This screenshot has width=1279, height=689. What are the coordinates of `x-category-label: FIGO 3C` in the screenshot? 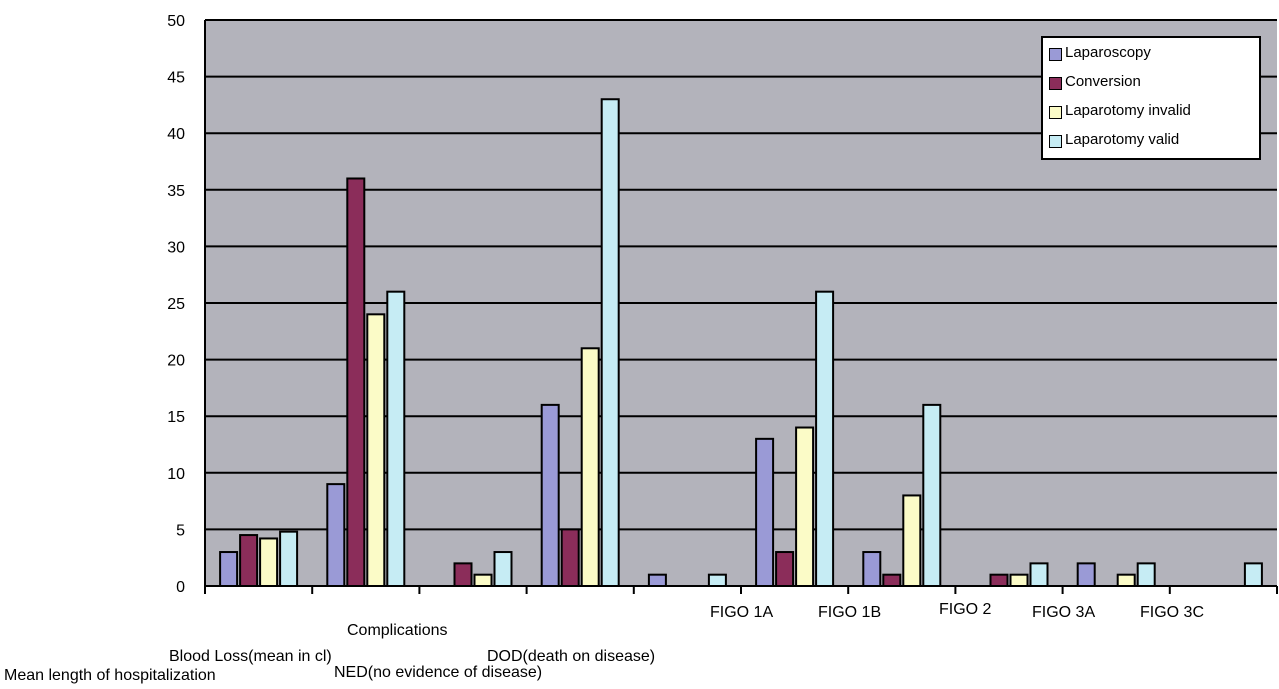 It's located at (1172, 612).